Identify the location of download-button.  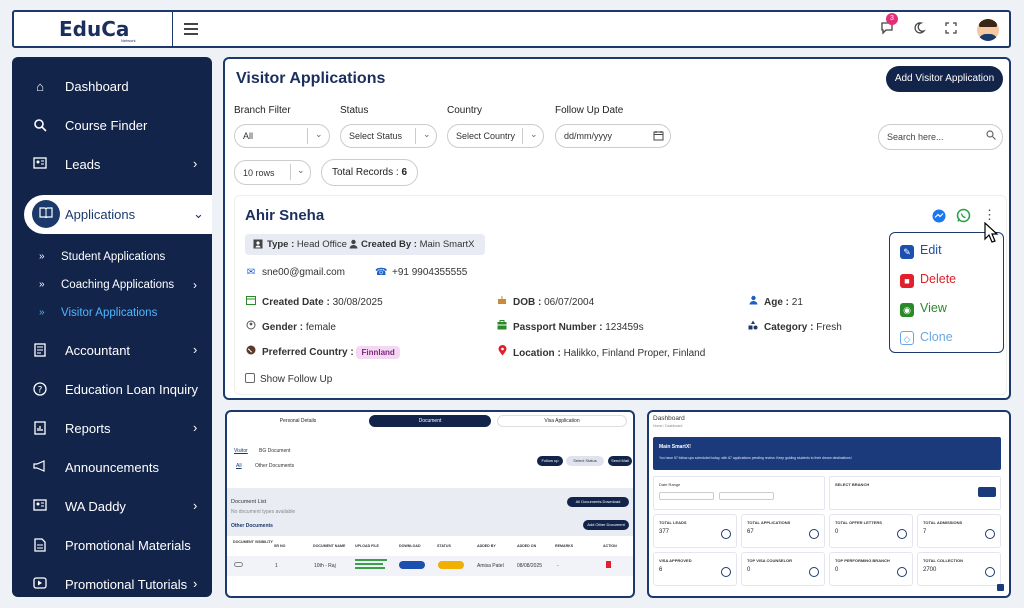
(412, 565).